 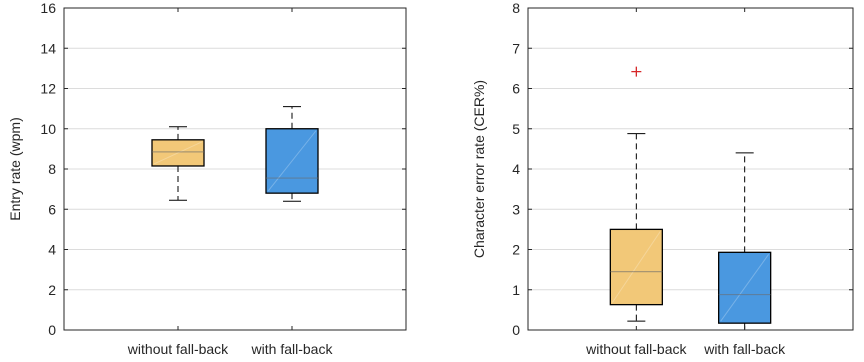 I want to click on y-tick-label: 12, so click(x=48, y=89).